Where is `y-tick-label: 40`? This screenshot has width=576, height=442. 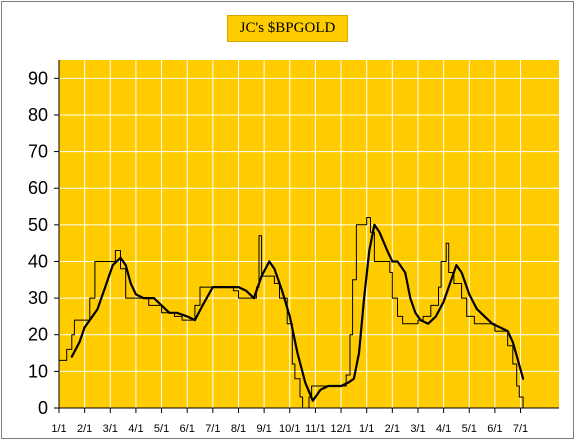 y-tick-label: 40 is located at coordinates (38, 261).